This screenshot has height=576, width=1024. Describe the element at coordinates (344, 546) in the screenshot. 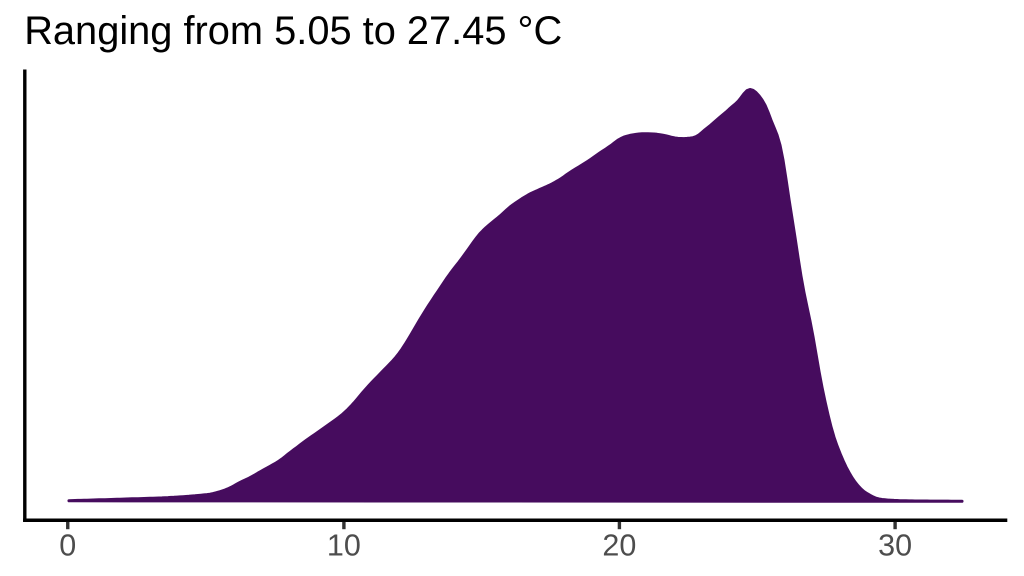

I see `svg-text: 10` at that location.